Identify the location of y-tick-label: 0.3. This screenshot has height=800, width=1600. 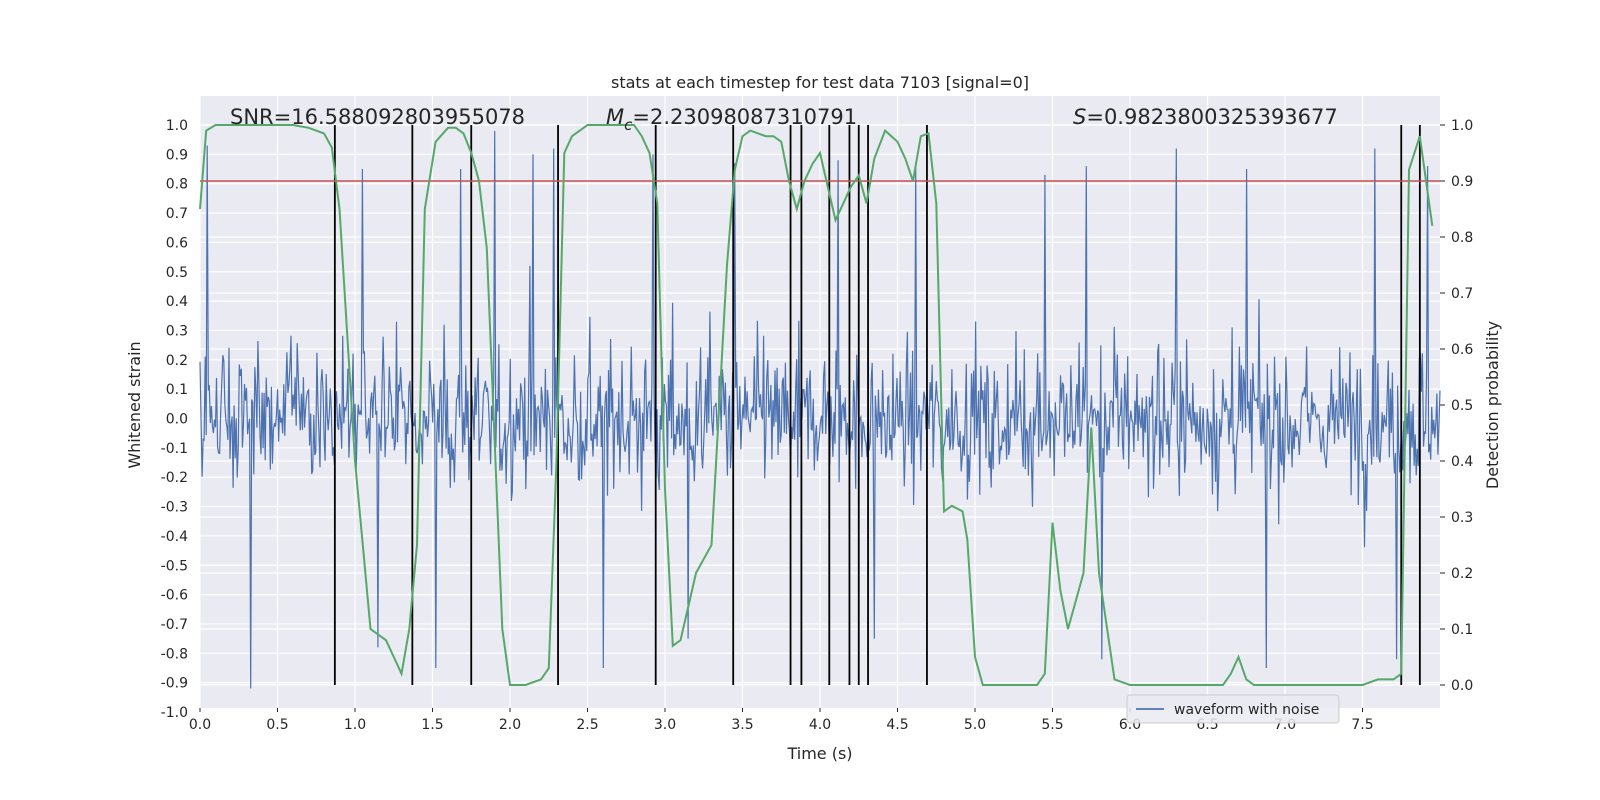
(177, 331).